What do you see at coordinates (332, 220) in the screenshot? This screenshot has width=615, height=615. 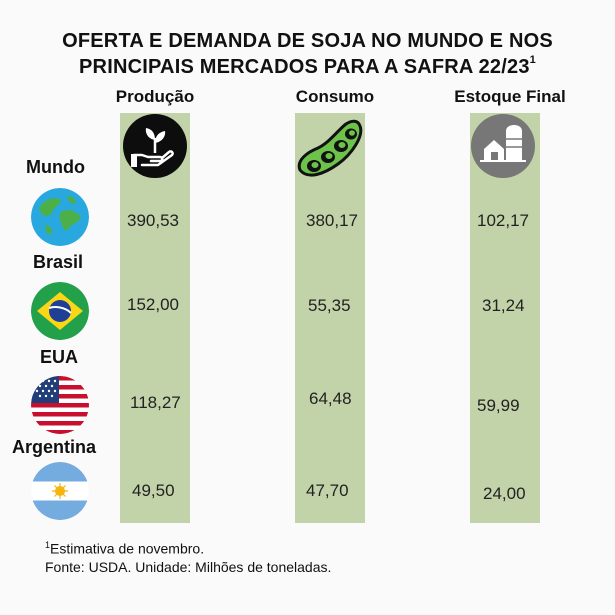 I see `cell-mundo-consumo: 380,17` at bounding box center [332, 220].